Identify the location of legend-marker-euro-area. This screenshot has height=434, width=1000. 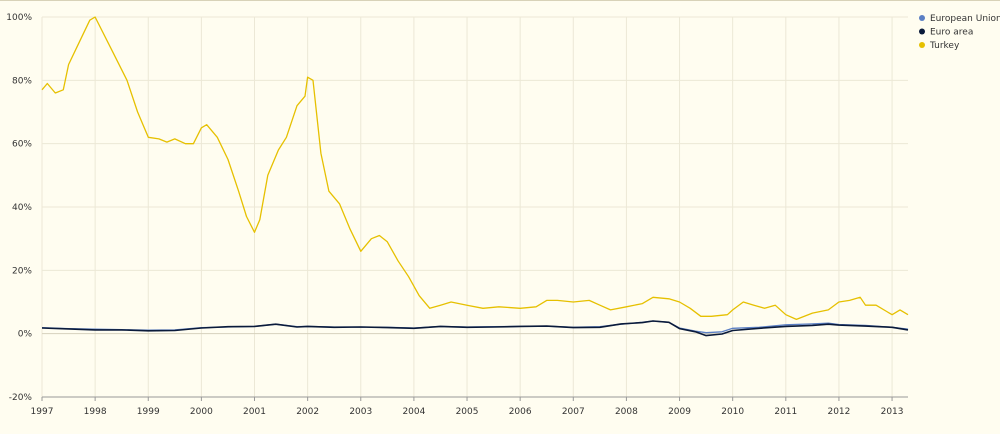
(922, 31).